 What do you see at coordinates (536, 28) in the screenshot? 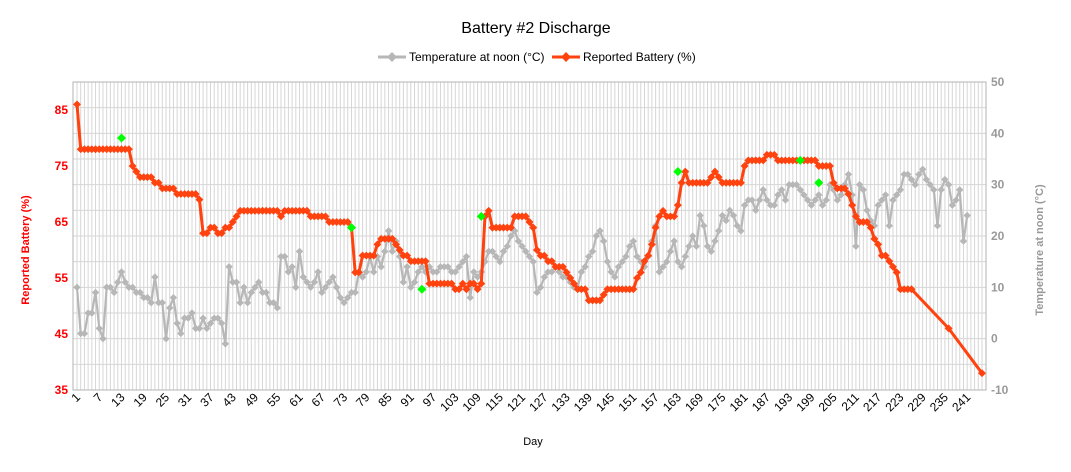
I see `chart-title: Battery #2 Discharge` at bounding box center [536, 28].